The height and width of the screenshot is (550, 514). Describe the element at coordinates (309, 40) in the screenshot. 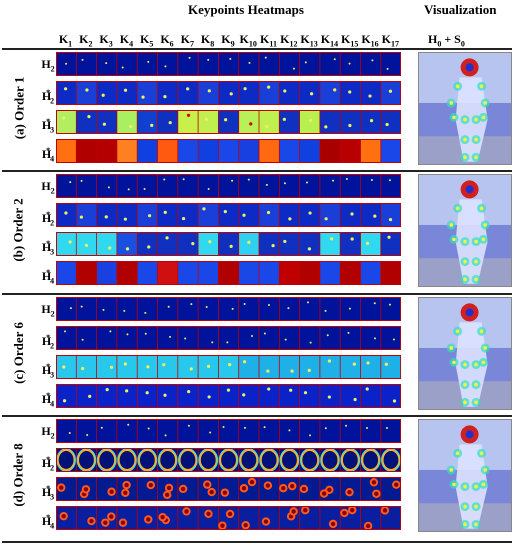

I see `keypoint-column-label: K13` at that location.